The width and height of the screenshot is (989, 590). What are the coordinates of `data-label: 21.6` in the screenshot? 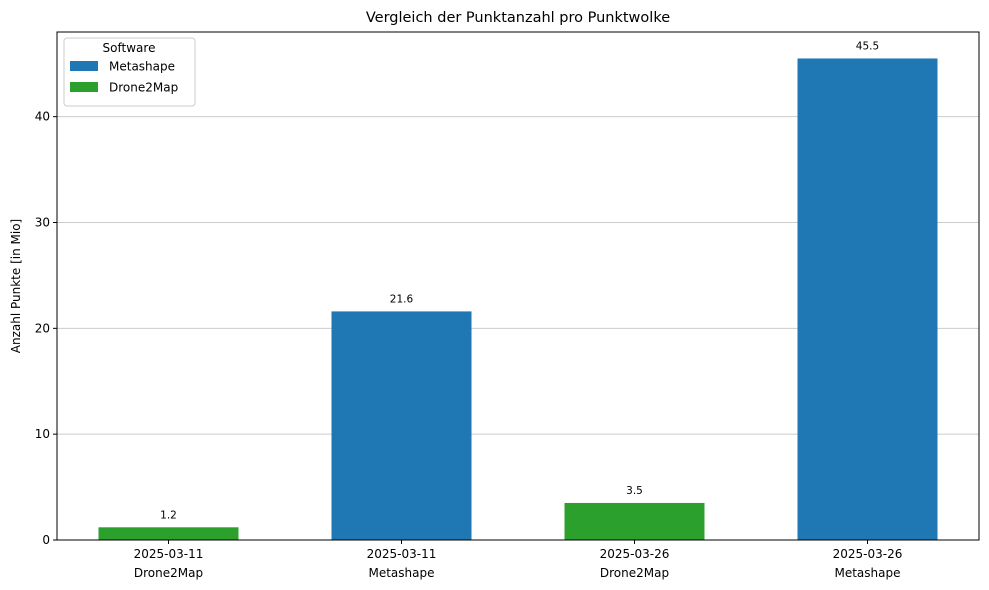 It's located at (402, 299).